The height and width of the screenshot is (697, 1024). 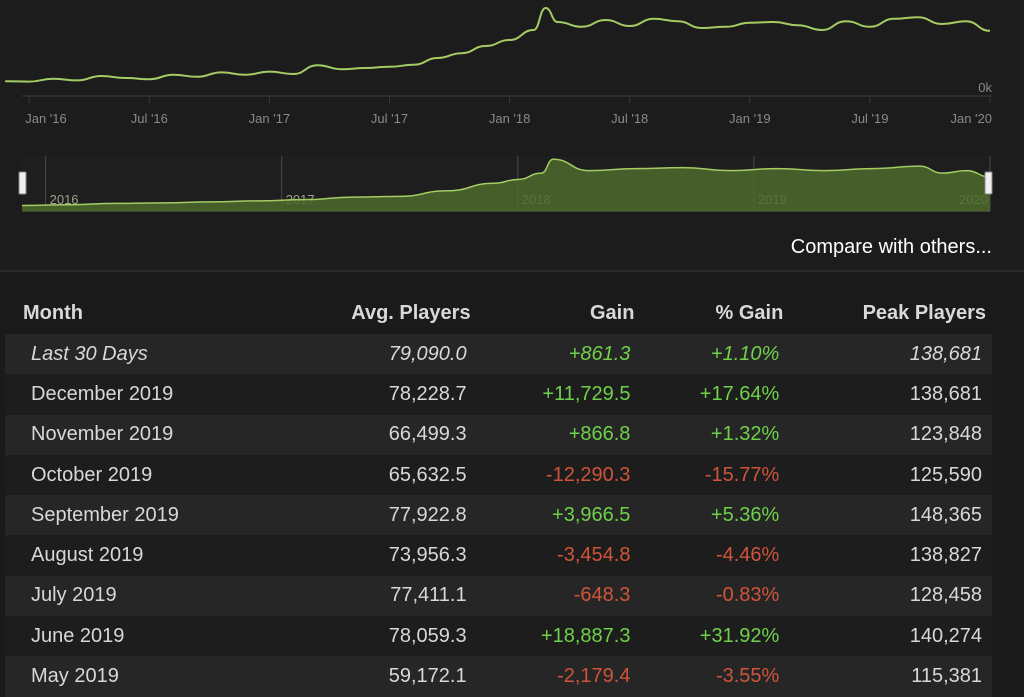 I want to click on navigator-left-handle, so click(x=22, y=183).